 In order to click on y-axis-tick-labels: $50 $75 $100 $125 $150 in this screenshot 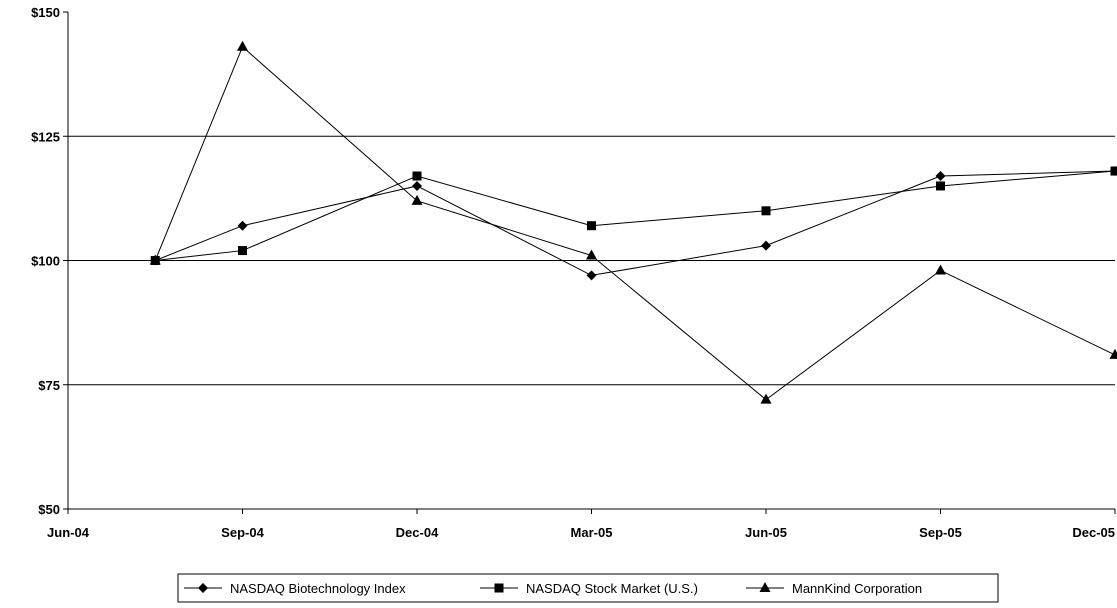, I will do `click(45, 261)`.